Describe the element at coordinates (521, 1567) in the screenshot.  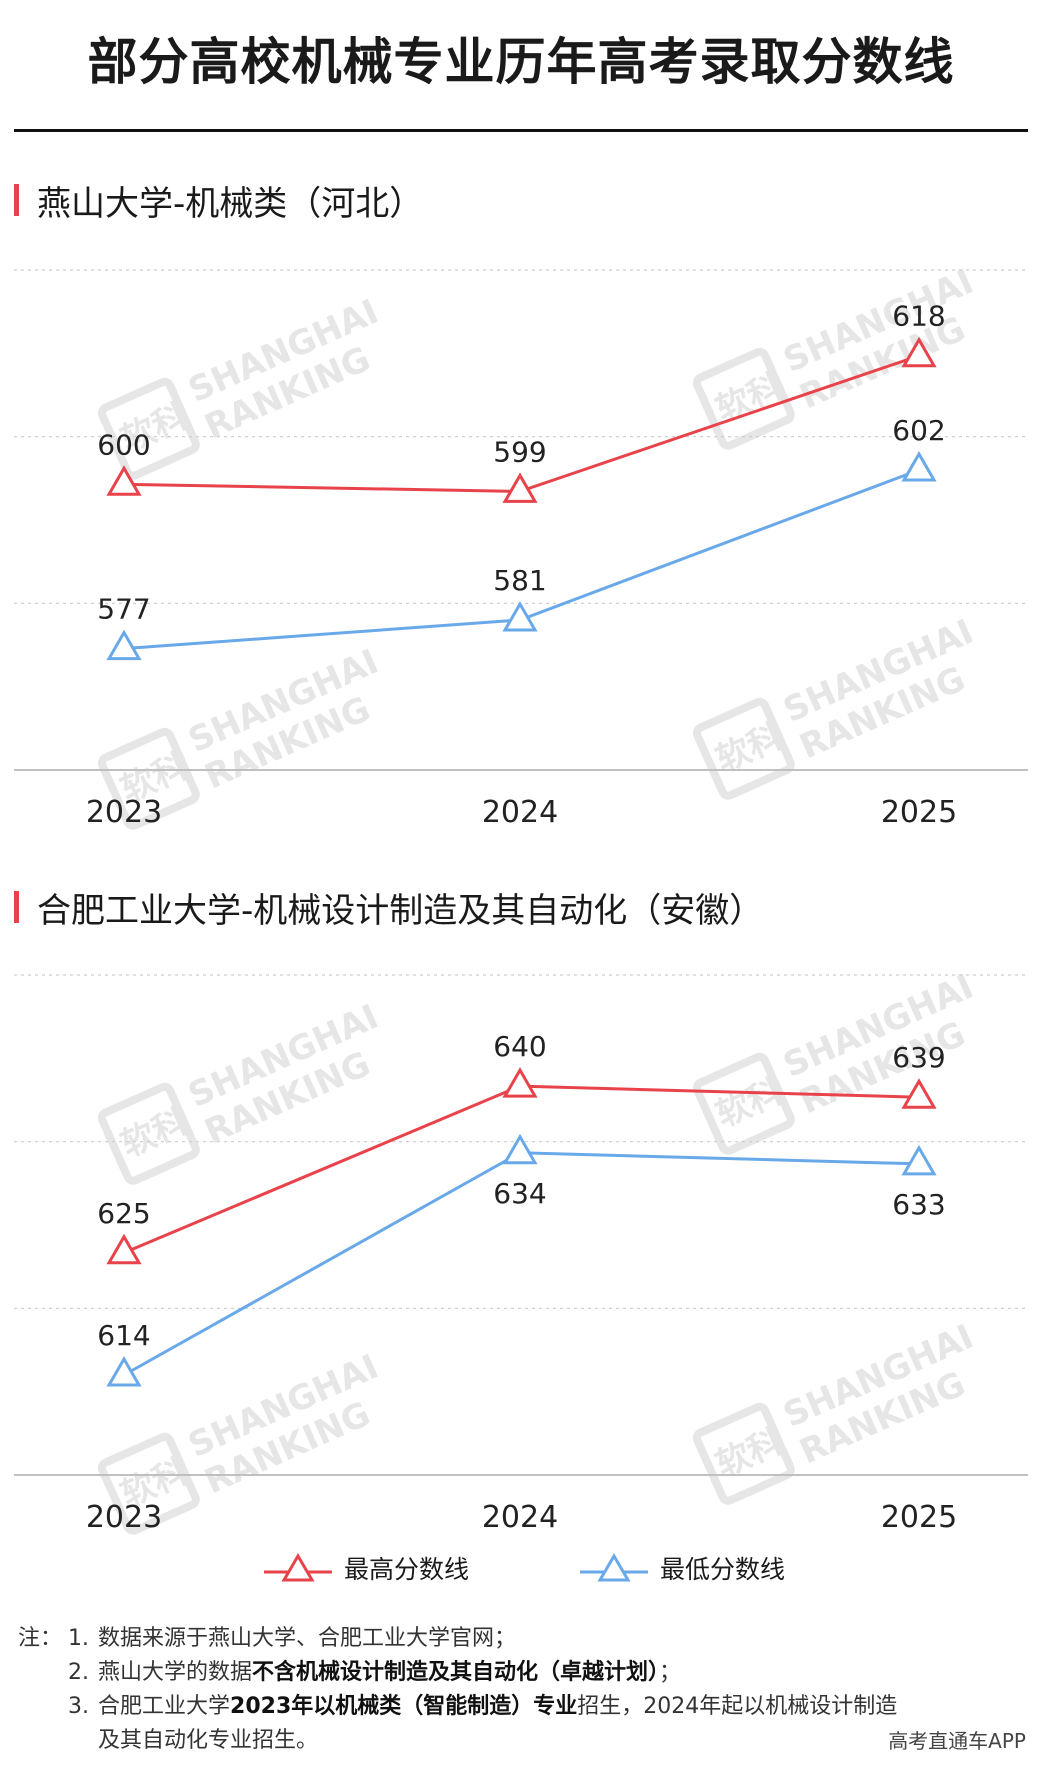
I see `legend: 最高分数线 最低分数线` at that location.